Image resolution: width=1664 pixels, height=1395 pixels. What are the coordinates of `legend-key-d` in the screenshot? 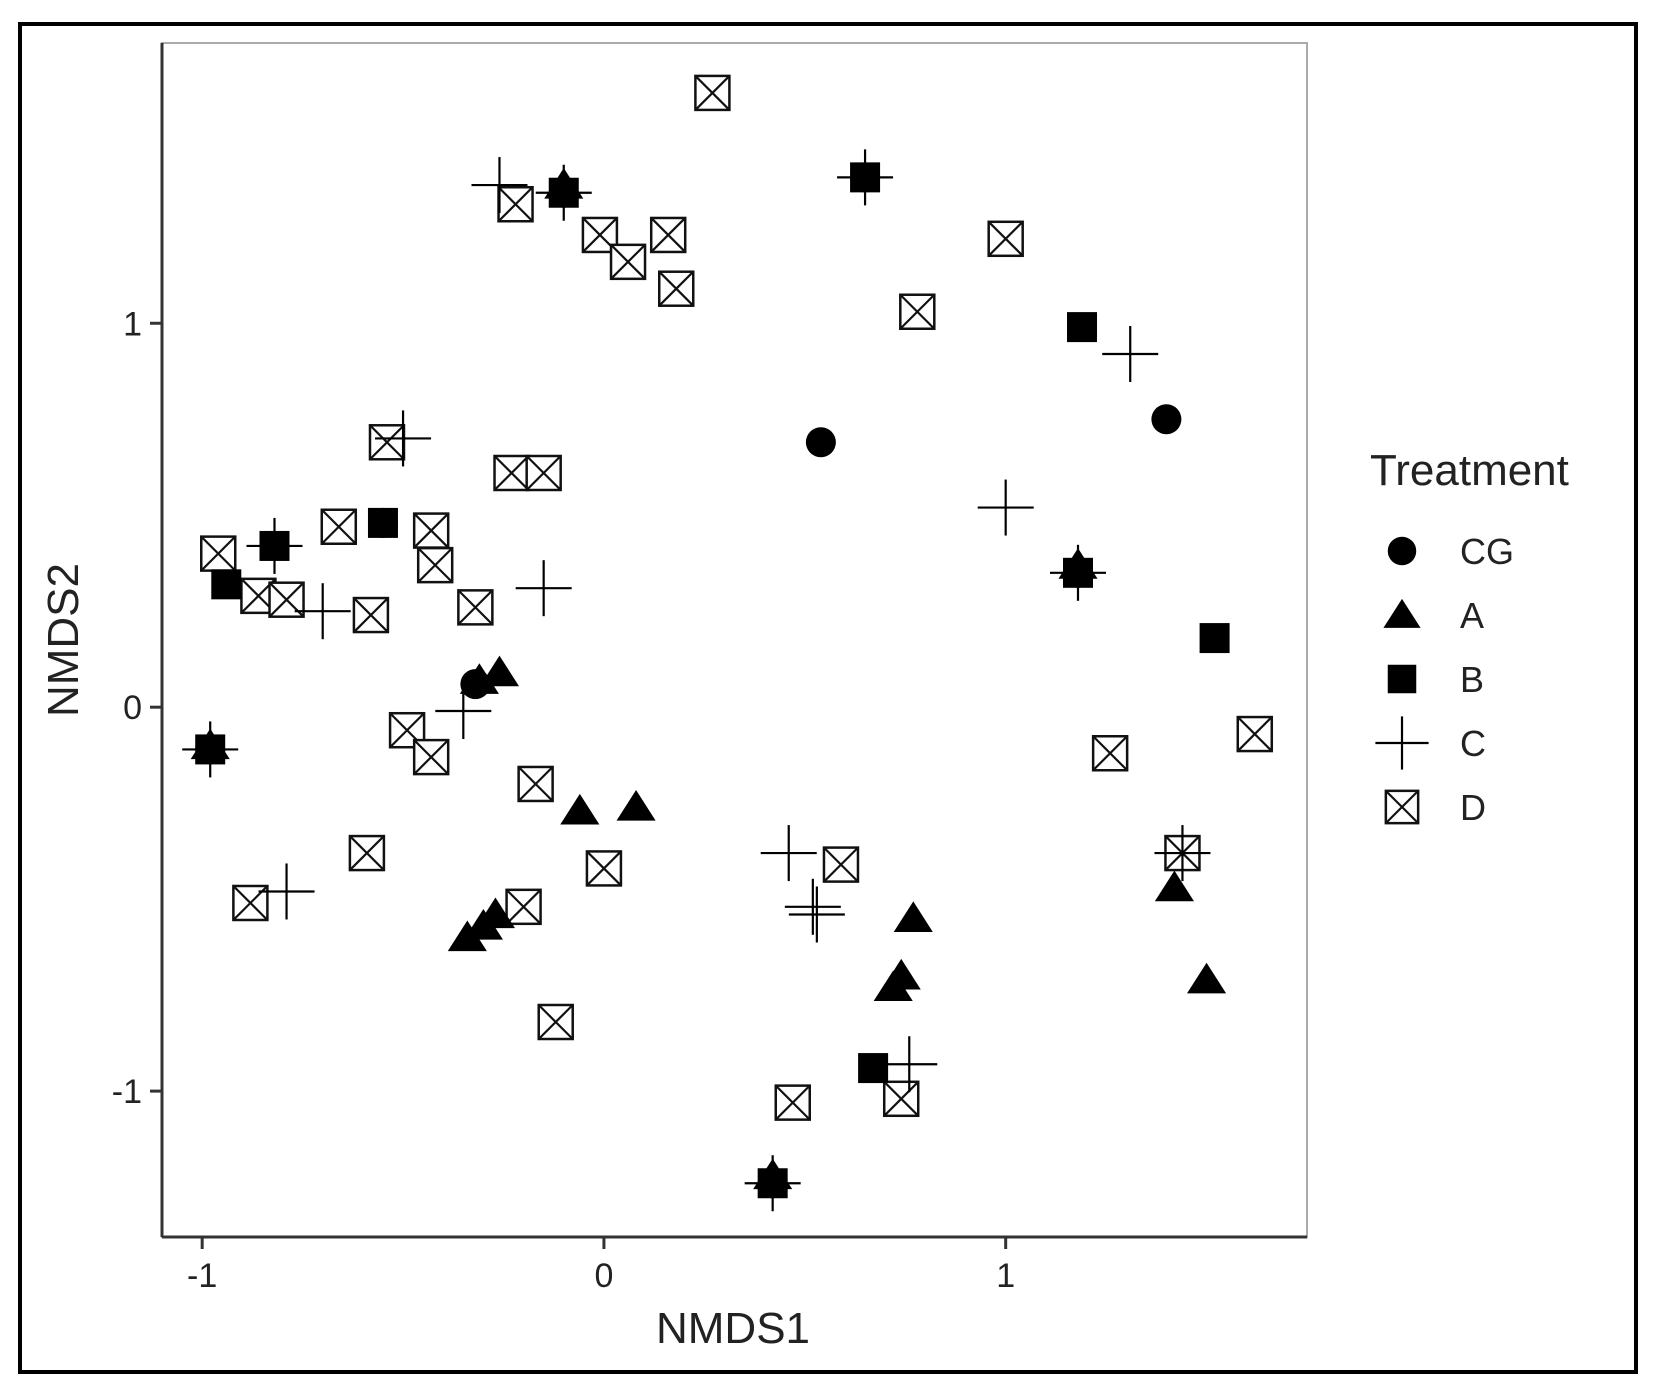 It's located at (1402, 807).